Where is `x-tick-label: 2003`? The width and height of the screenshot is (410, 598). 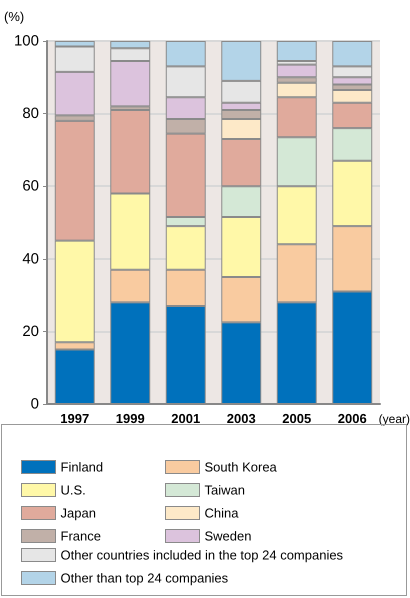
x-tick-label: 2003 is located at coordinates (241, 418).